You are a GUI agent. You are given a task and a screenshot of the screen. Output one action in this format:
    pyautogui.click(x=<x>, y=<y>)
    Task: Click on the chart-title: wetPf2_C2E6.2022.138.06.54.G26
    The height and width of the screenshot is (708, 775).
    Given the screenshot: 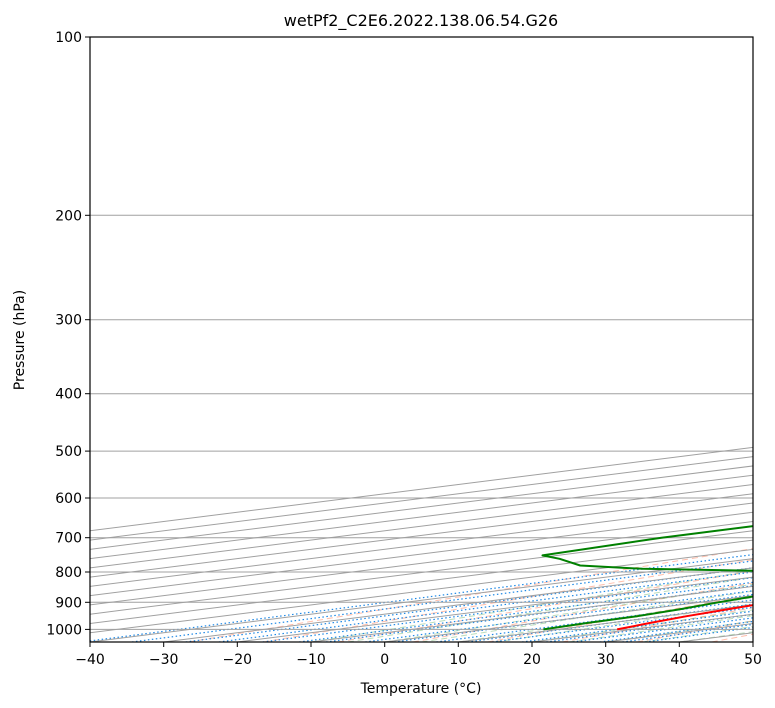 What is the action you would take?
    pyautogui.click(x=421, y=21)
    